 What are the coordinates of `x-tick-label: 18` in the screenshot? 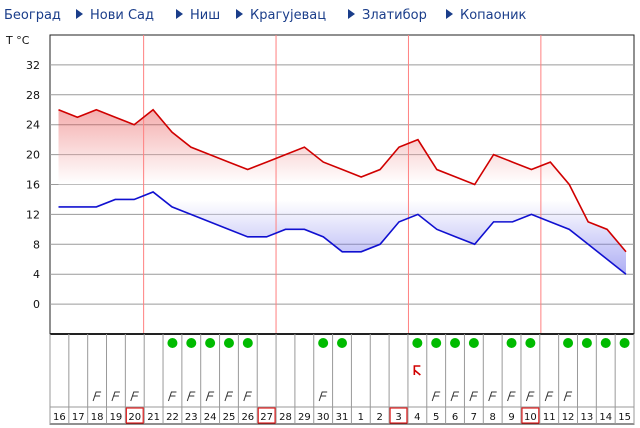 It's located at (97, 417).